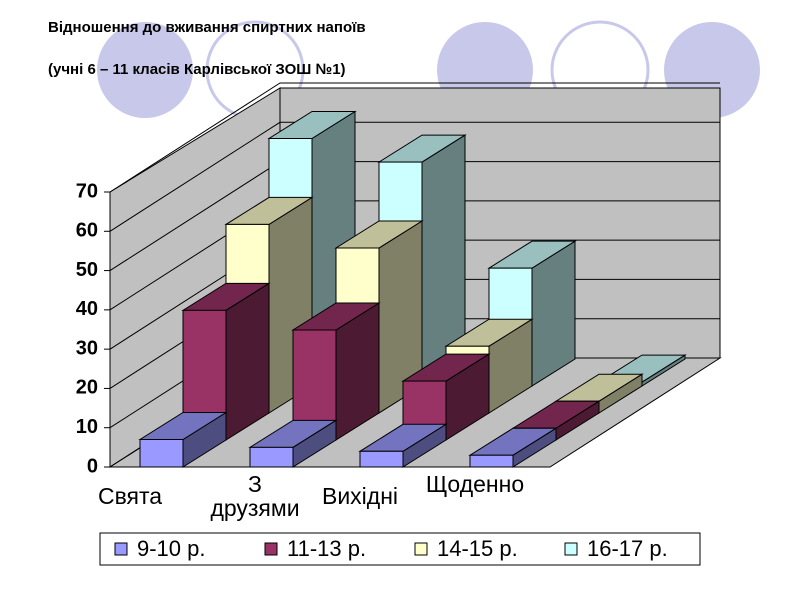 The width and height of the screenshot is (800, 600). I want to click on legend, so click(400, 549).